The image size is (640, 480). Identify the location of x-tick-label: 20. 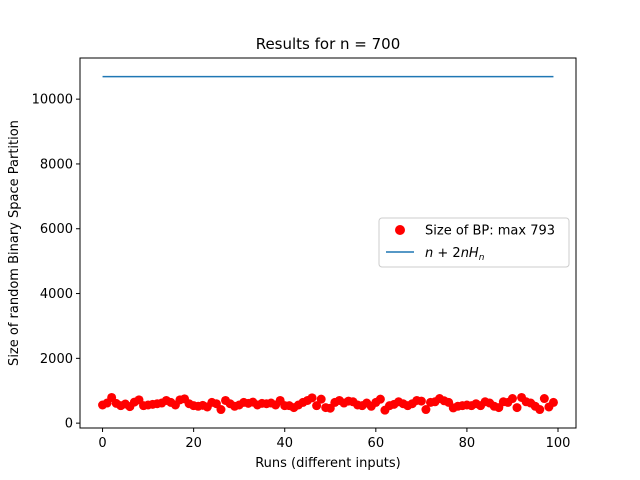
(193, 443).